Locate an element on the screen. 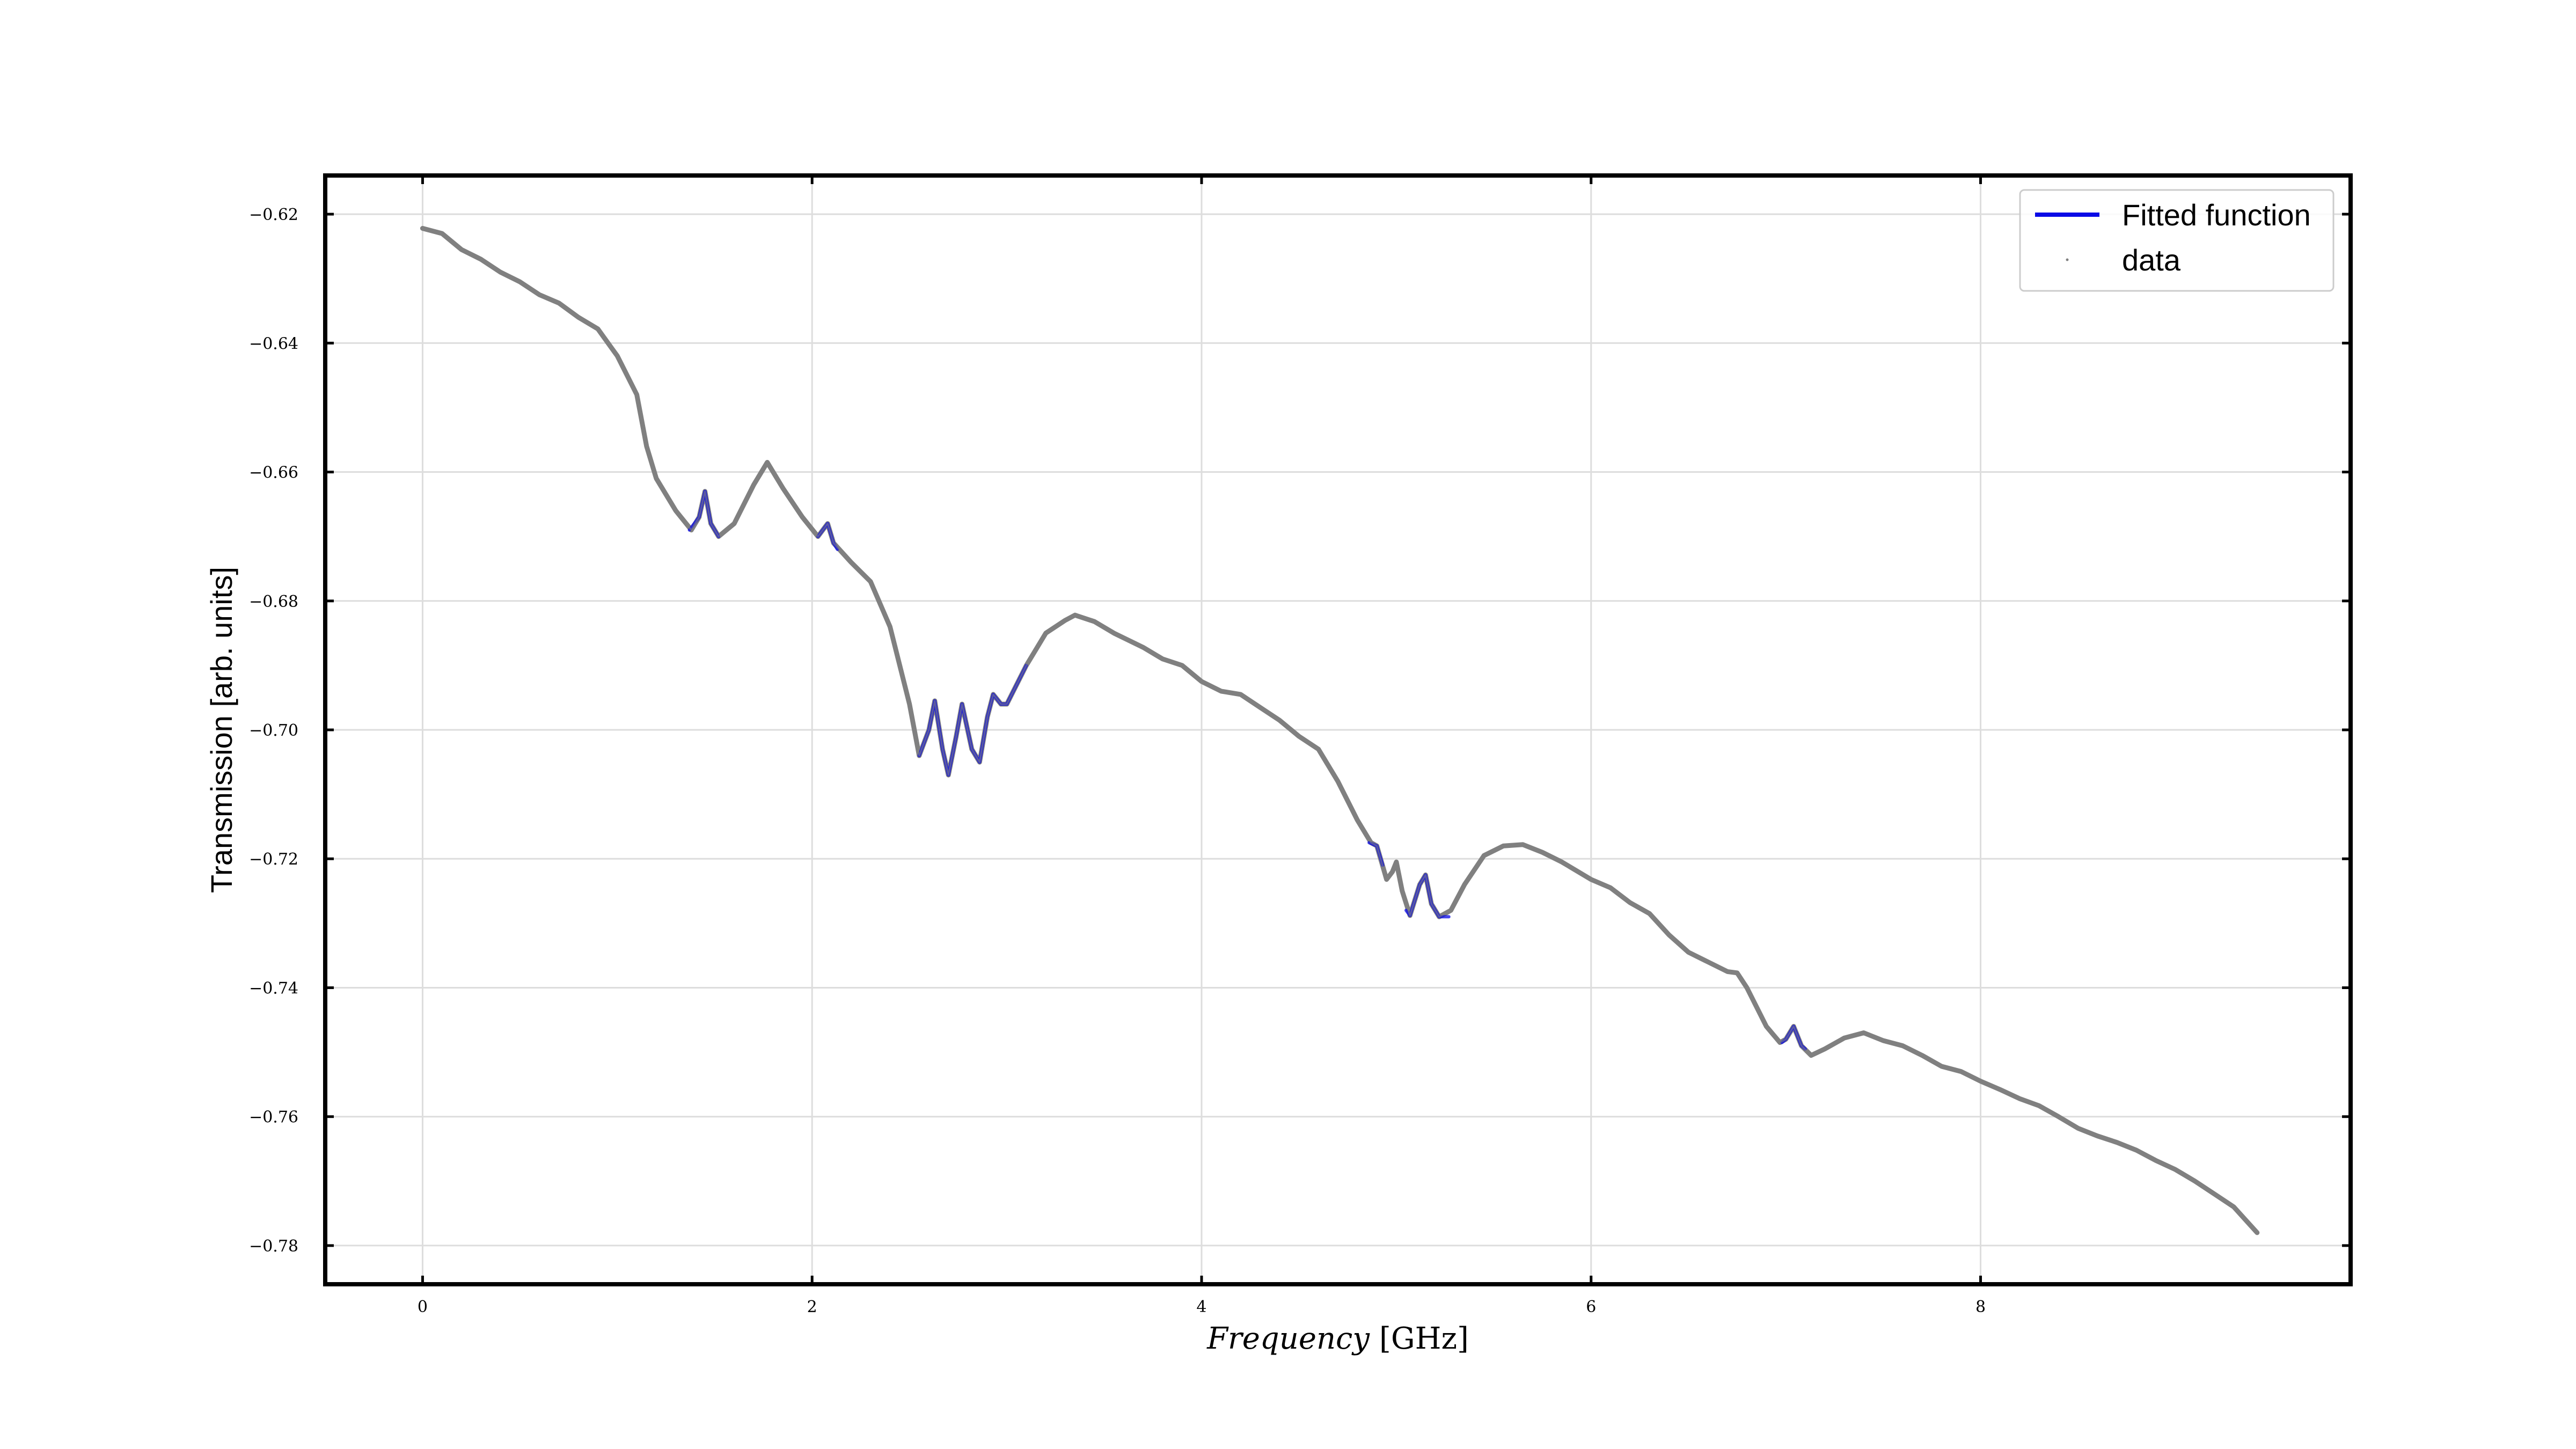  x-tick-label: 6 is located at coordinates (1591, 1307).